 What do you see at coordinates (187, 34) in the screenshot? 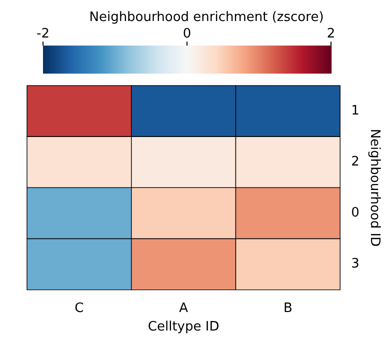
I see `color-bar-label: 0` at bounding box center [187, 34].